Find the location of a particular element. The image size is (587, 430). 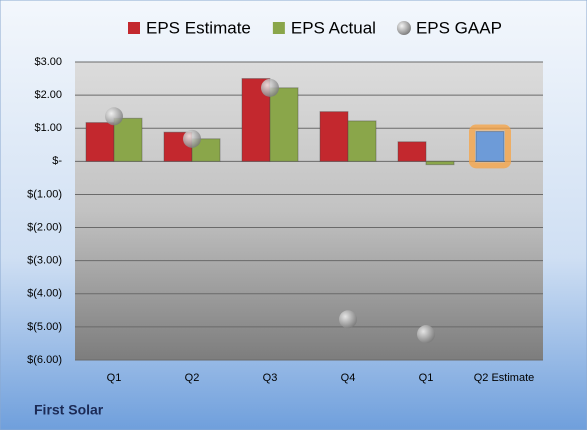

y-tick-label: $(5.00) is located at coordinates (44, 327).